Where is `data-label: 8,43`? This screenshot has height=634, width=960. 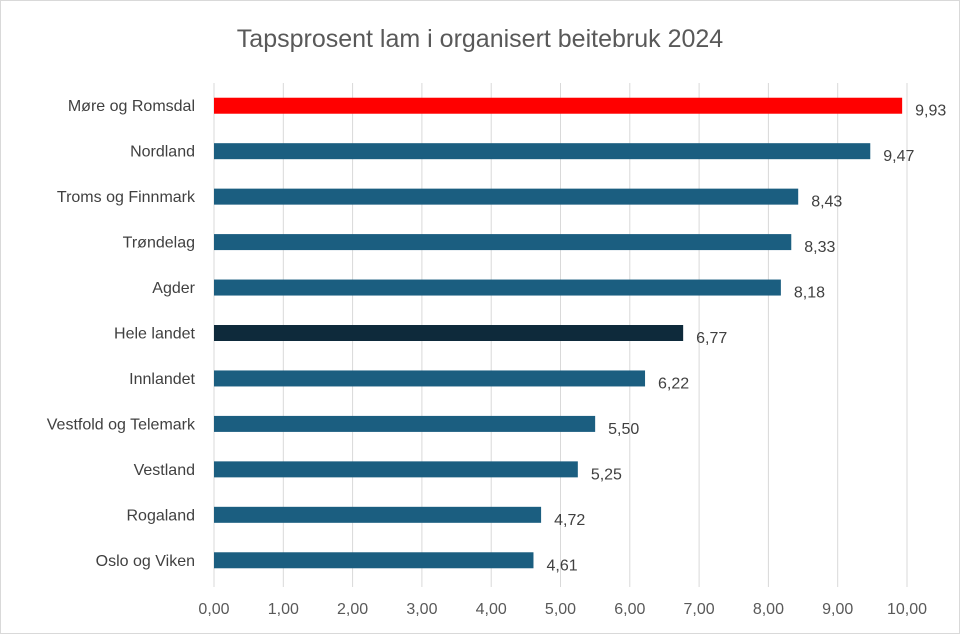 data-label: 8,43 is located at coordinates (826, 202).